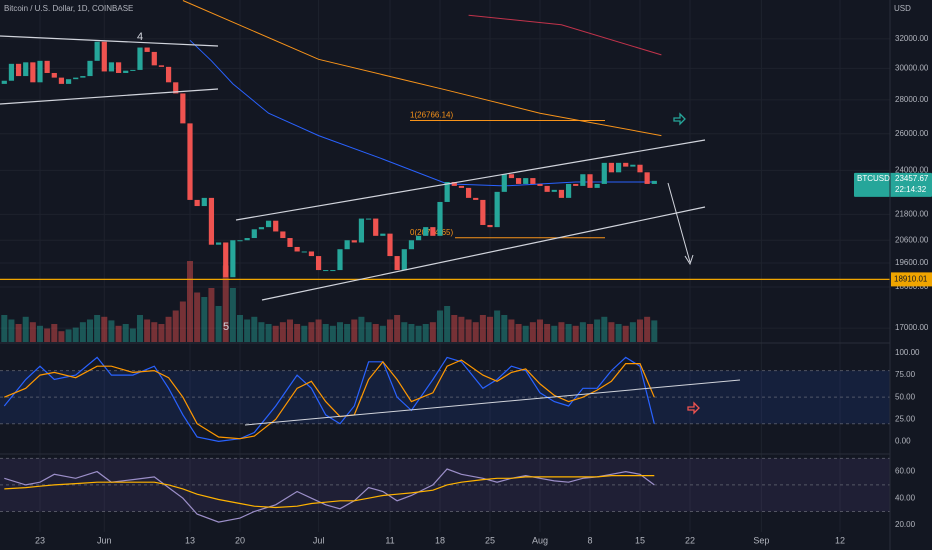  I want to click on y-tick-label: 50.00, so click(905, 396).